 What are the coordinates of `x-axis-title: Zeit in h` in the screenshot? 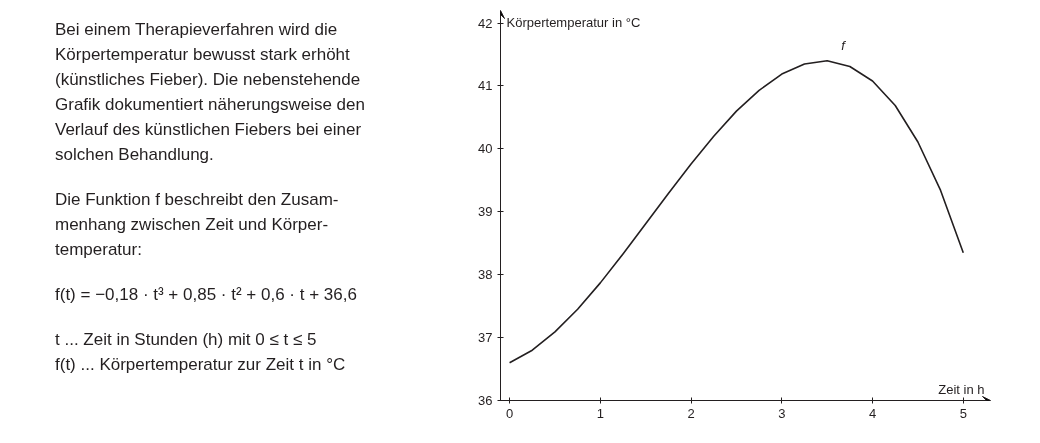 It's located at (961, 389).